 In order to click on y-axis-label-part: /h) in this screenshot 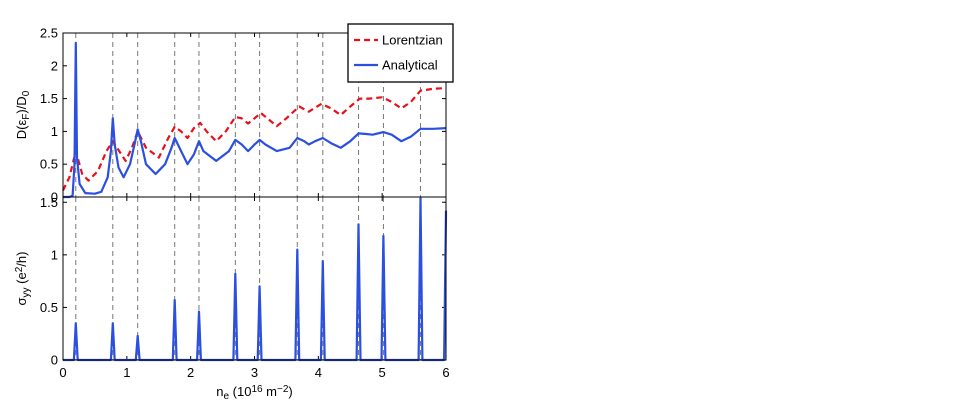, I will do `click(21, 259)`.